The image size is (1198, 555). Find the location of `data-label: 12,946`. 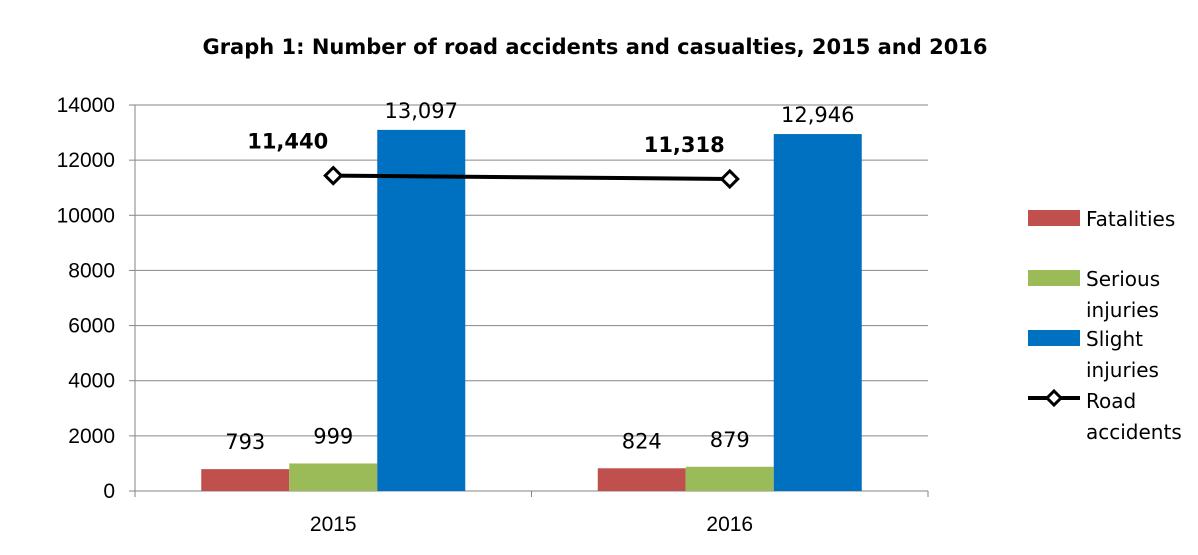

data-label: 12,946 is located at coordinates (817, 115).